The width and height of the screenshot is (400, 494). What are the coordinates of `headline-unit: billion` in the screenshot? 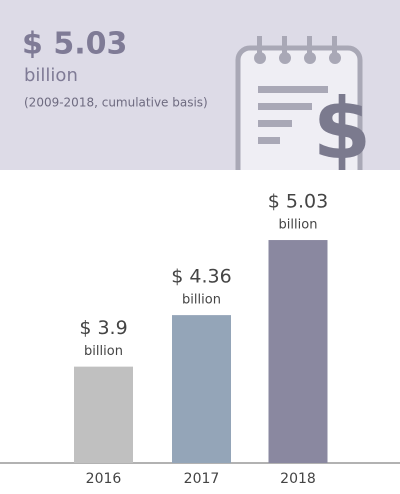 It's located at (51, 75).